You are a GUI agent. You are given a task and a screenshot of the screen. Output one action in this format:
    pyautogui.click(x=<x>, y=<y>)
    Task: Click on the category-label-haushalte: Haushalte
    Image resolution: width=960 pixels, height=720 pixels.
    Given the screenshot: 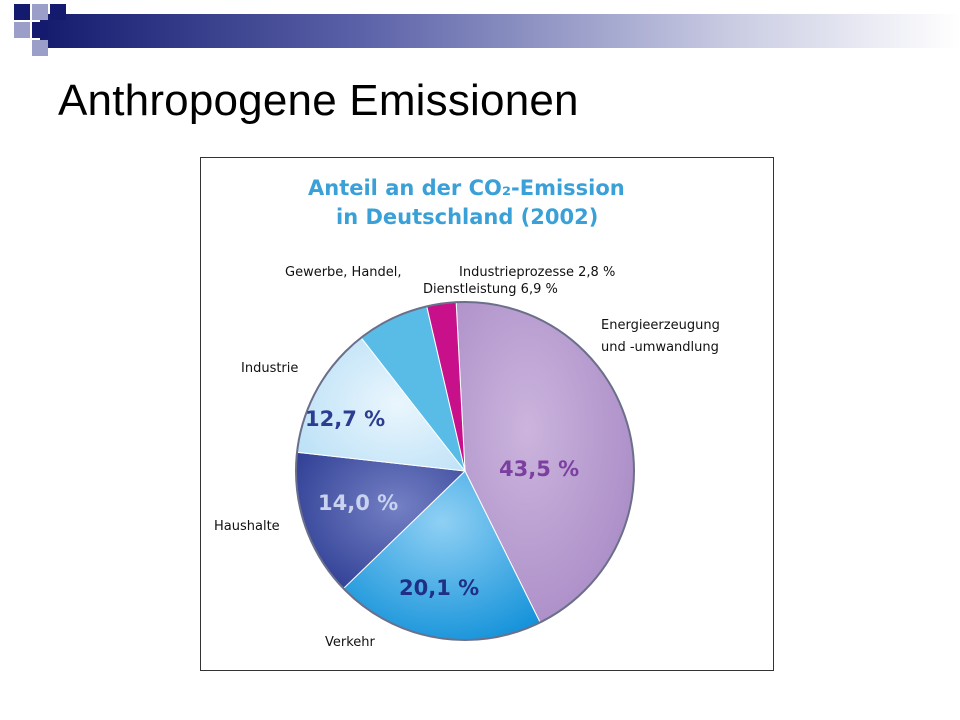 What is the action you would take?
    pyautogui.click(x=247, y=526)
    